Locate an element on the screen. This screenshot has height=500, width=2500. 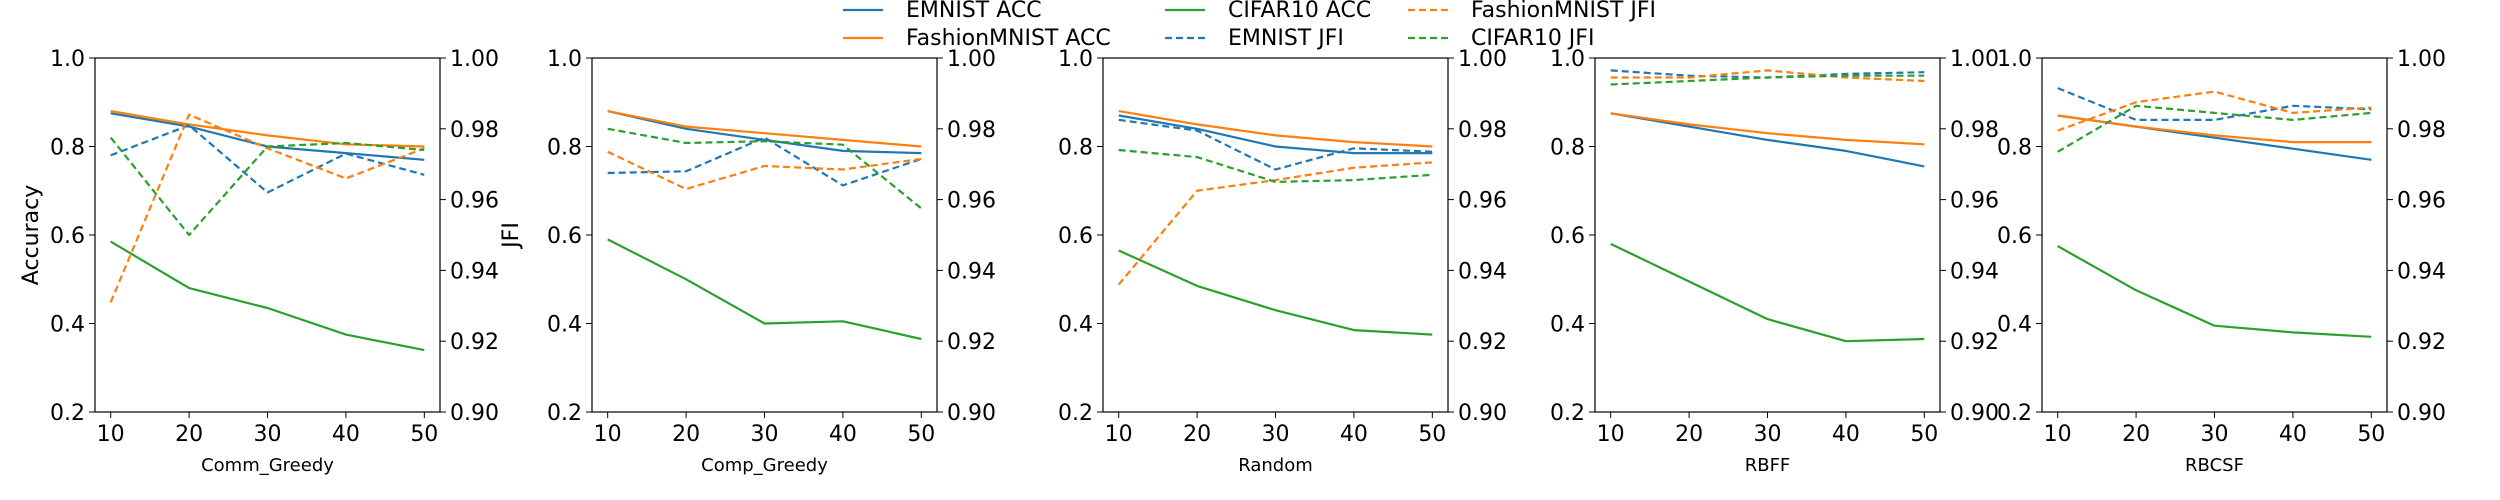
legend-entry-cifar10-acc: CIFAR10 ACC is located at coordinates (1268, 11).